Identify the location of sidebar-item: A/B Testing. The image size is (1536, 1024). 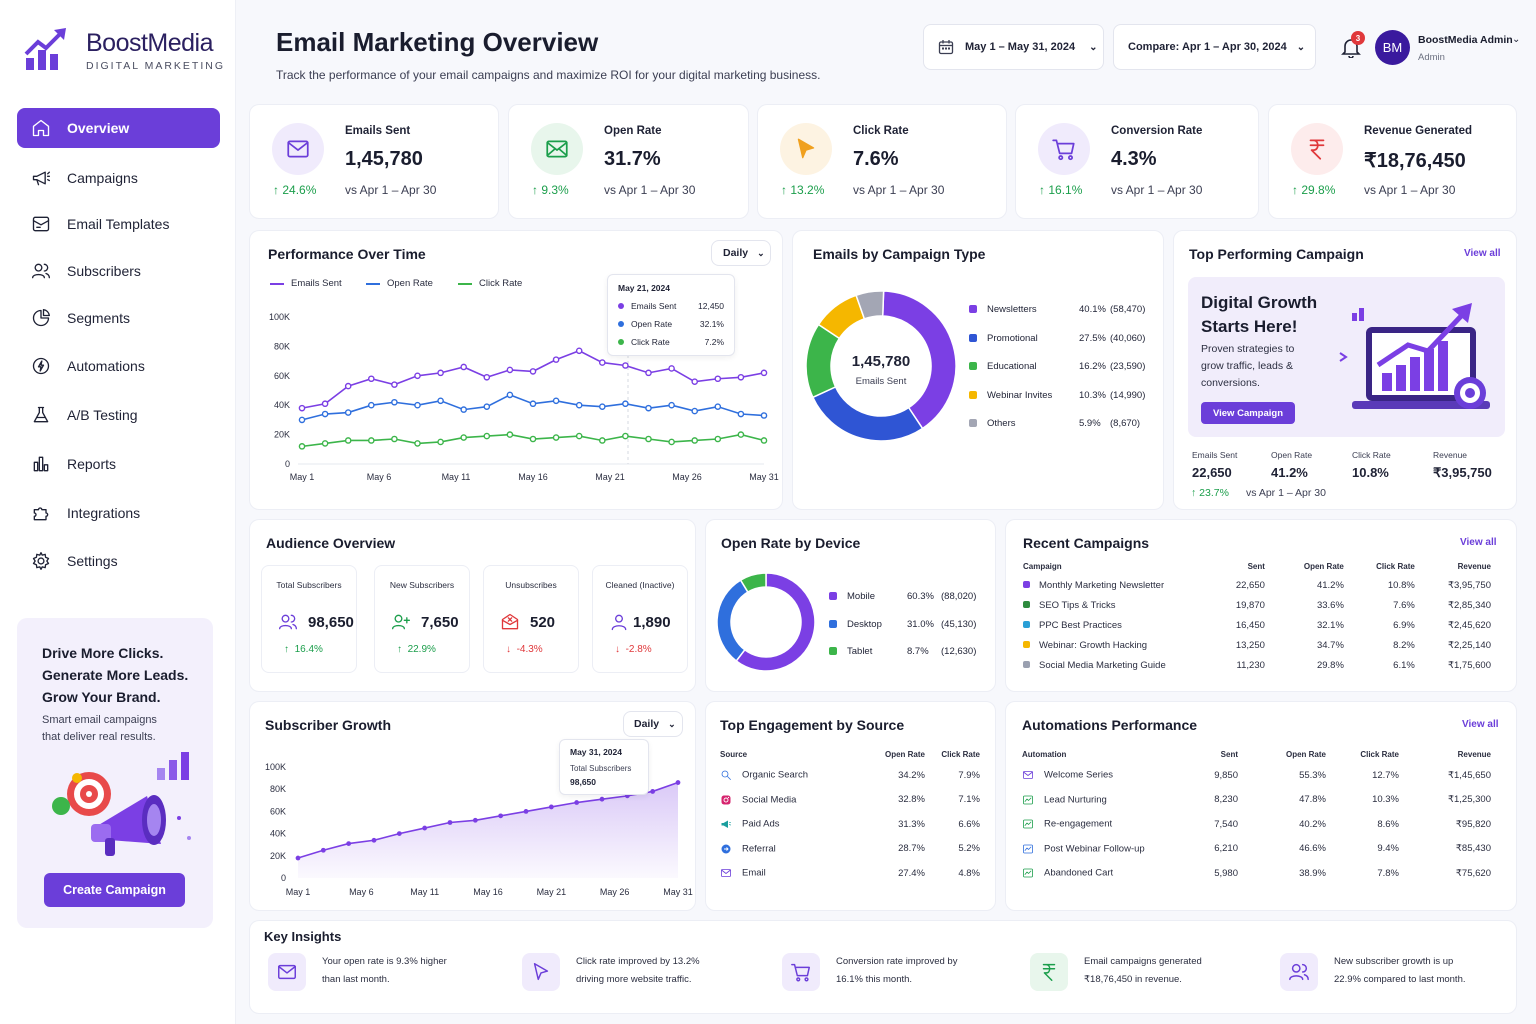
(118, 415).